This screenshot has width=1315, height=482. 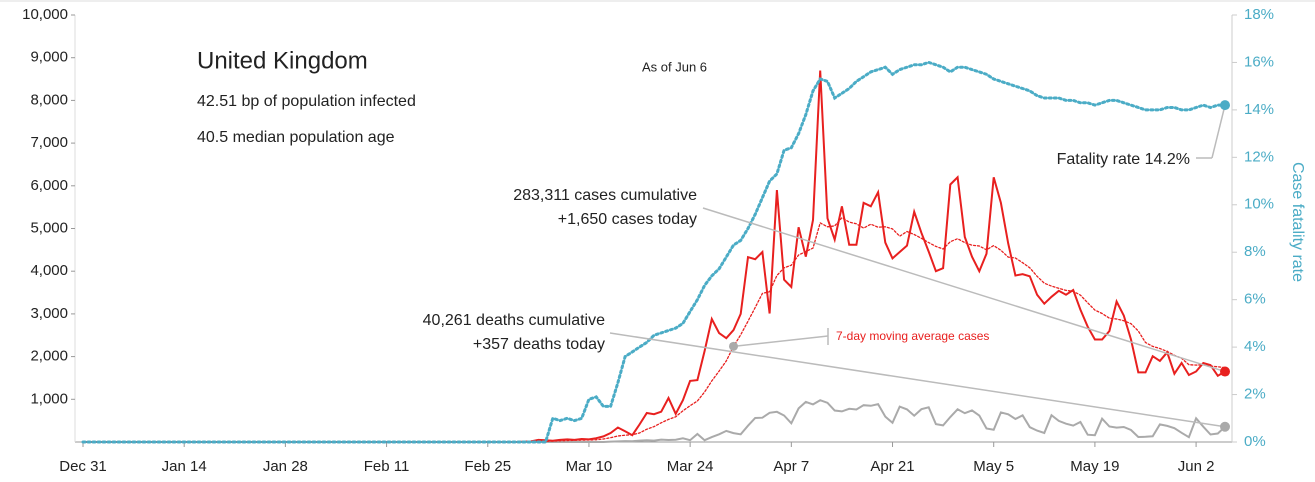 I want to click on y-tick-label: 3,000, so click(x=49, y=313).